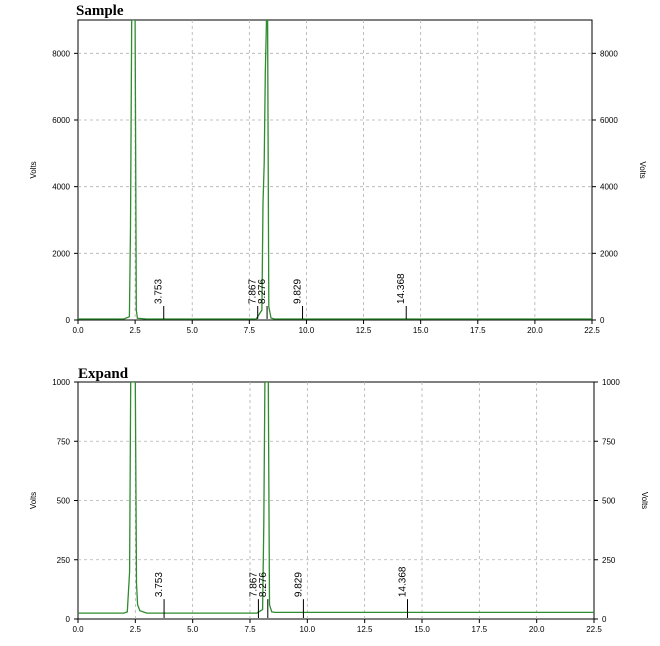 The width and height of the screenshot is (660, 646). I want to click on chart-2-x-tick-label: 17.5, so click(480, 629).